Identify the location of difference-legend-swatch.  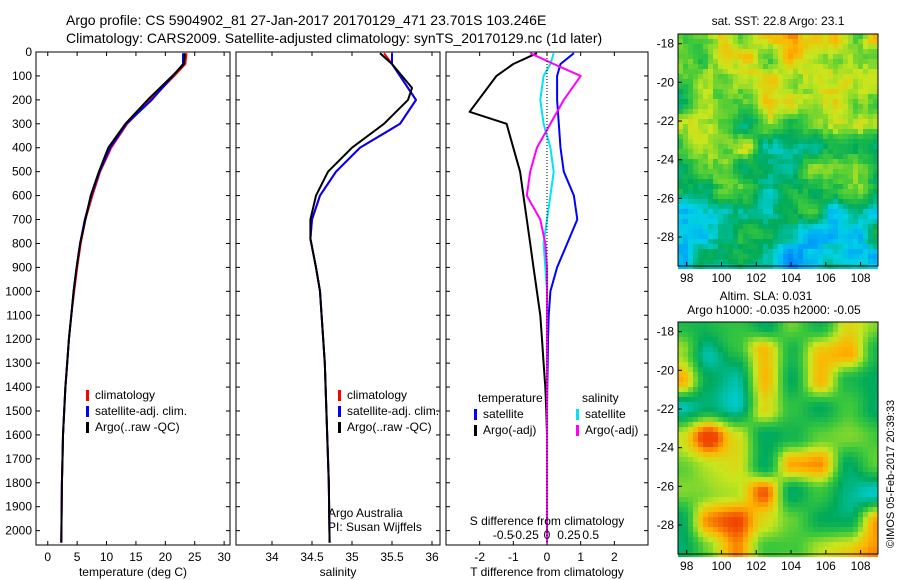
(577, 414).